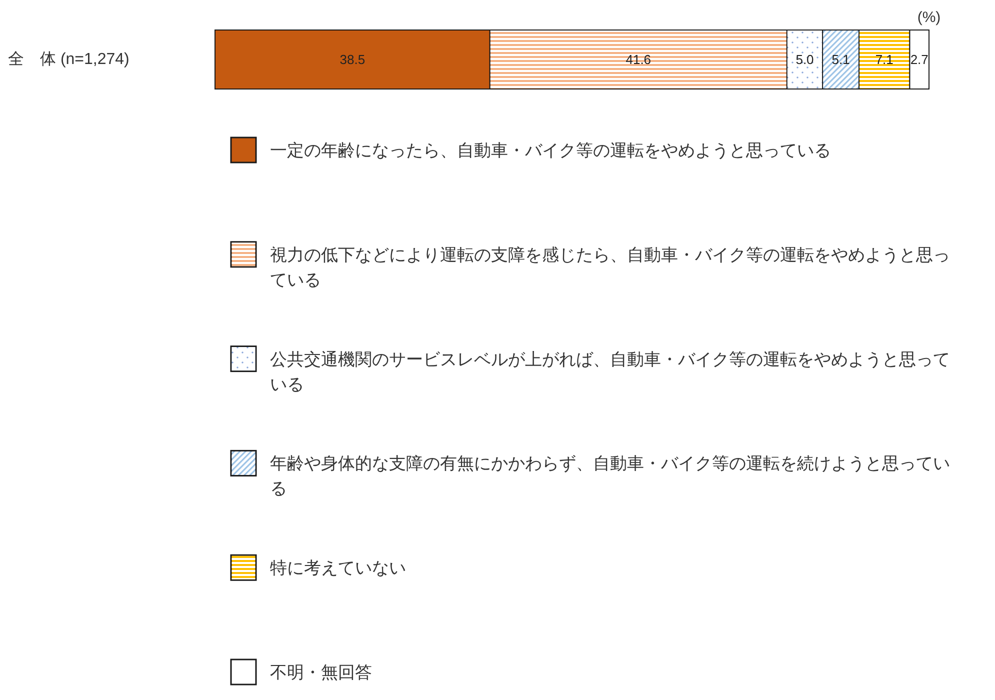 Image resolution: width=995 pixels, height=700 pixels. Describe the element at coordinates (805, 59) in the screenshot. I see `data-label: 5.0` at that location.